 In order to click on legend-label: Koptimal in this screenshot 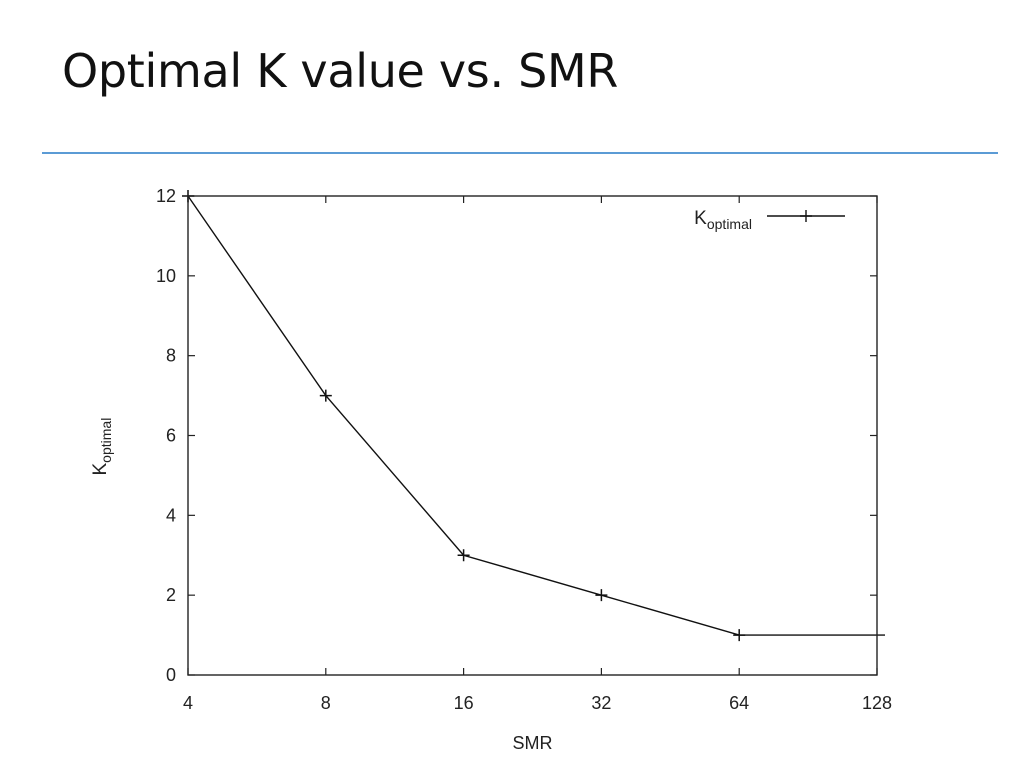, I will do `click(723, 220)`.